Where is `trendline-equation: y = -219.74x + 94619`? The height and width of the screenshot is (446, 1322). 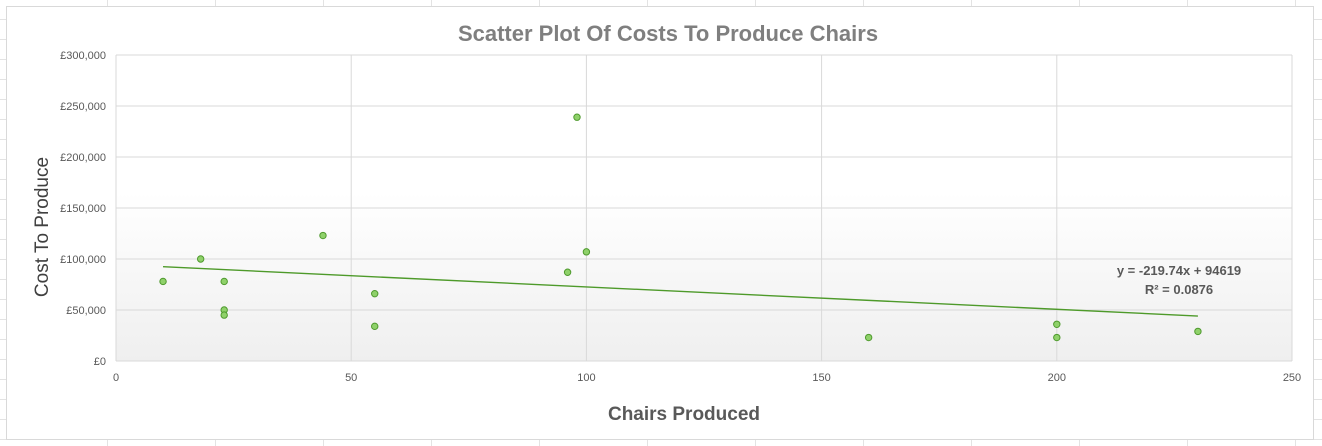
trendline-equation: y = -219.74x + 94619 is located at coordinates (1179, 270).